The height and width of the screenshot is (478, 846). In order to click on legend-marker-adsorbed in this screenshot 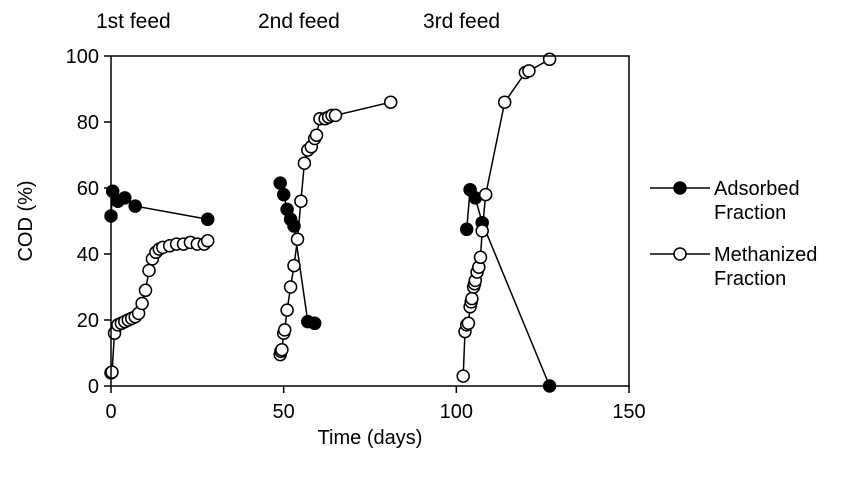, I will do `click(680, 188)`.